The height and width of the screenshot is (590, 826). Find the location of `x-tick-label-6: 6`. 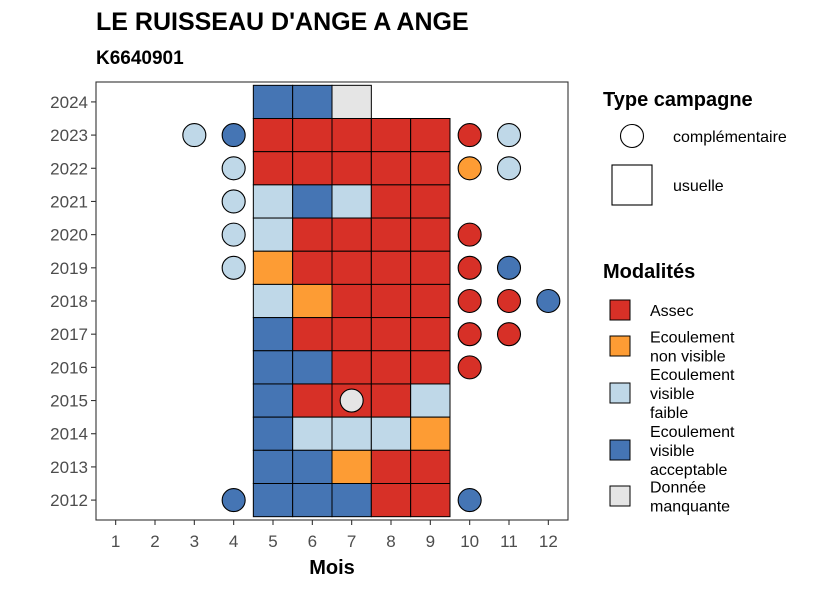

x-tick-label-6: 6 is located at coordinates (312, 541).